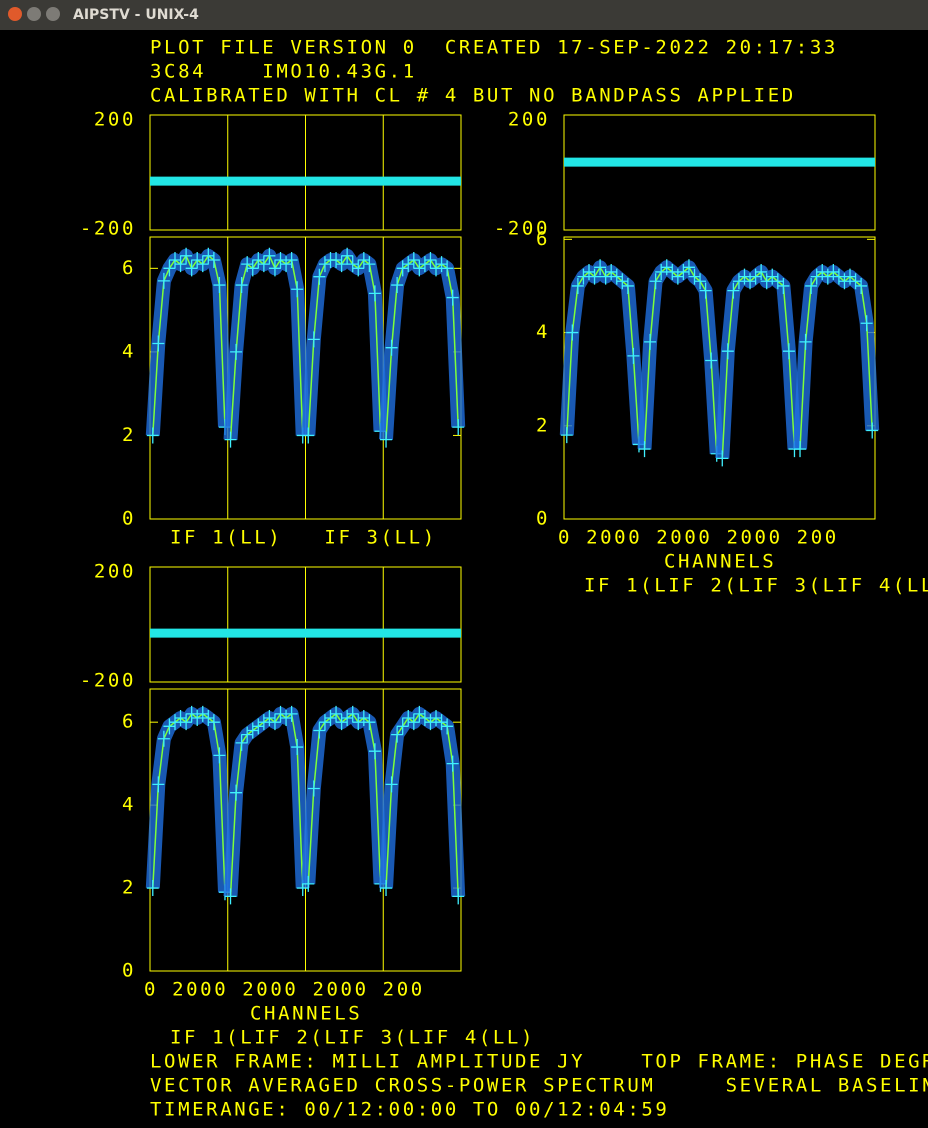 The height and width of the screenshot is (1128, 928). What do you see at coordinates (283, 72) in the screenshot?
I see `header-line: 3C84 IMO10.43G.1` at bounding box center [283, 72].